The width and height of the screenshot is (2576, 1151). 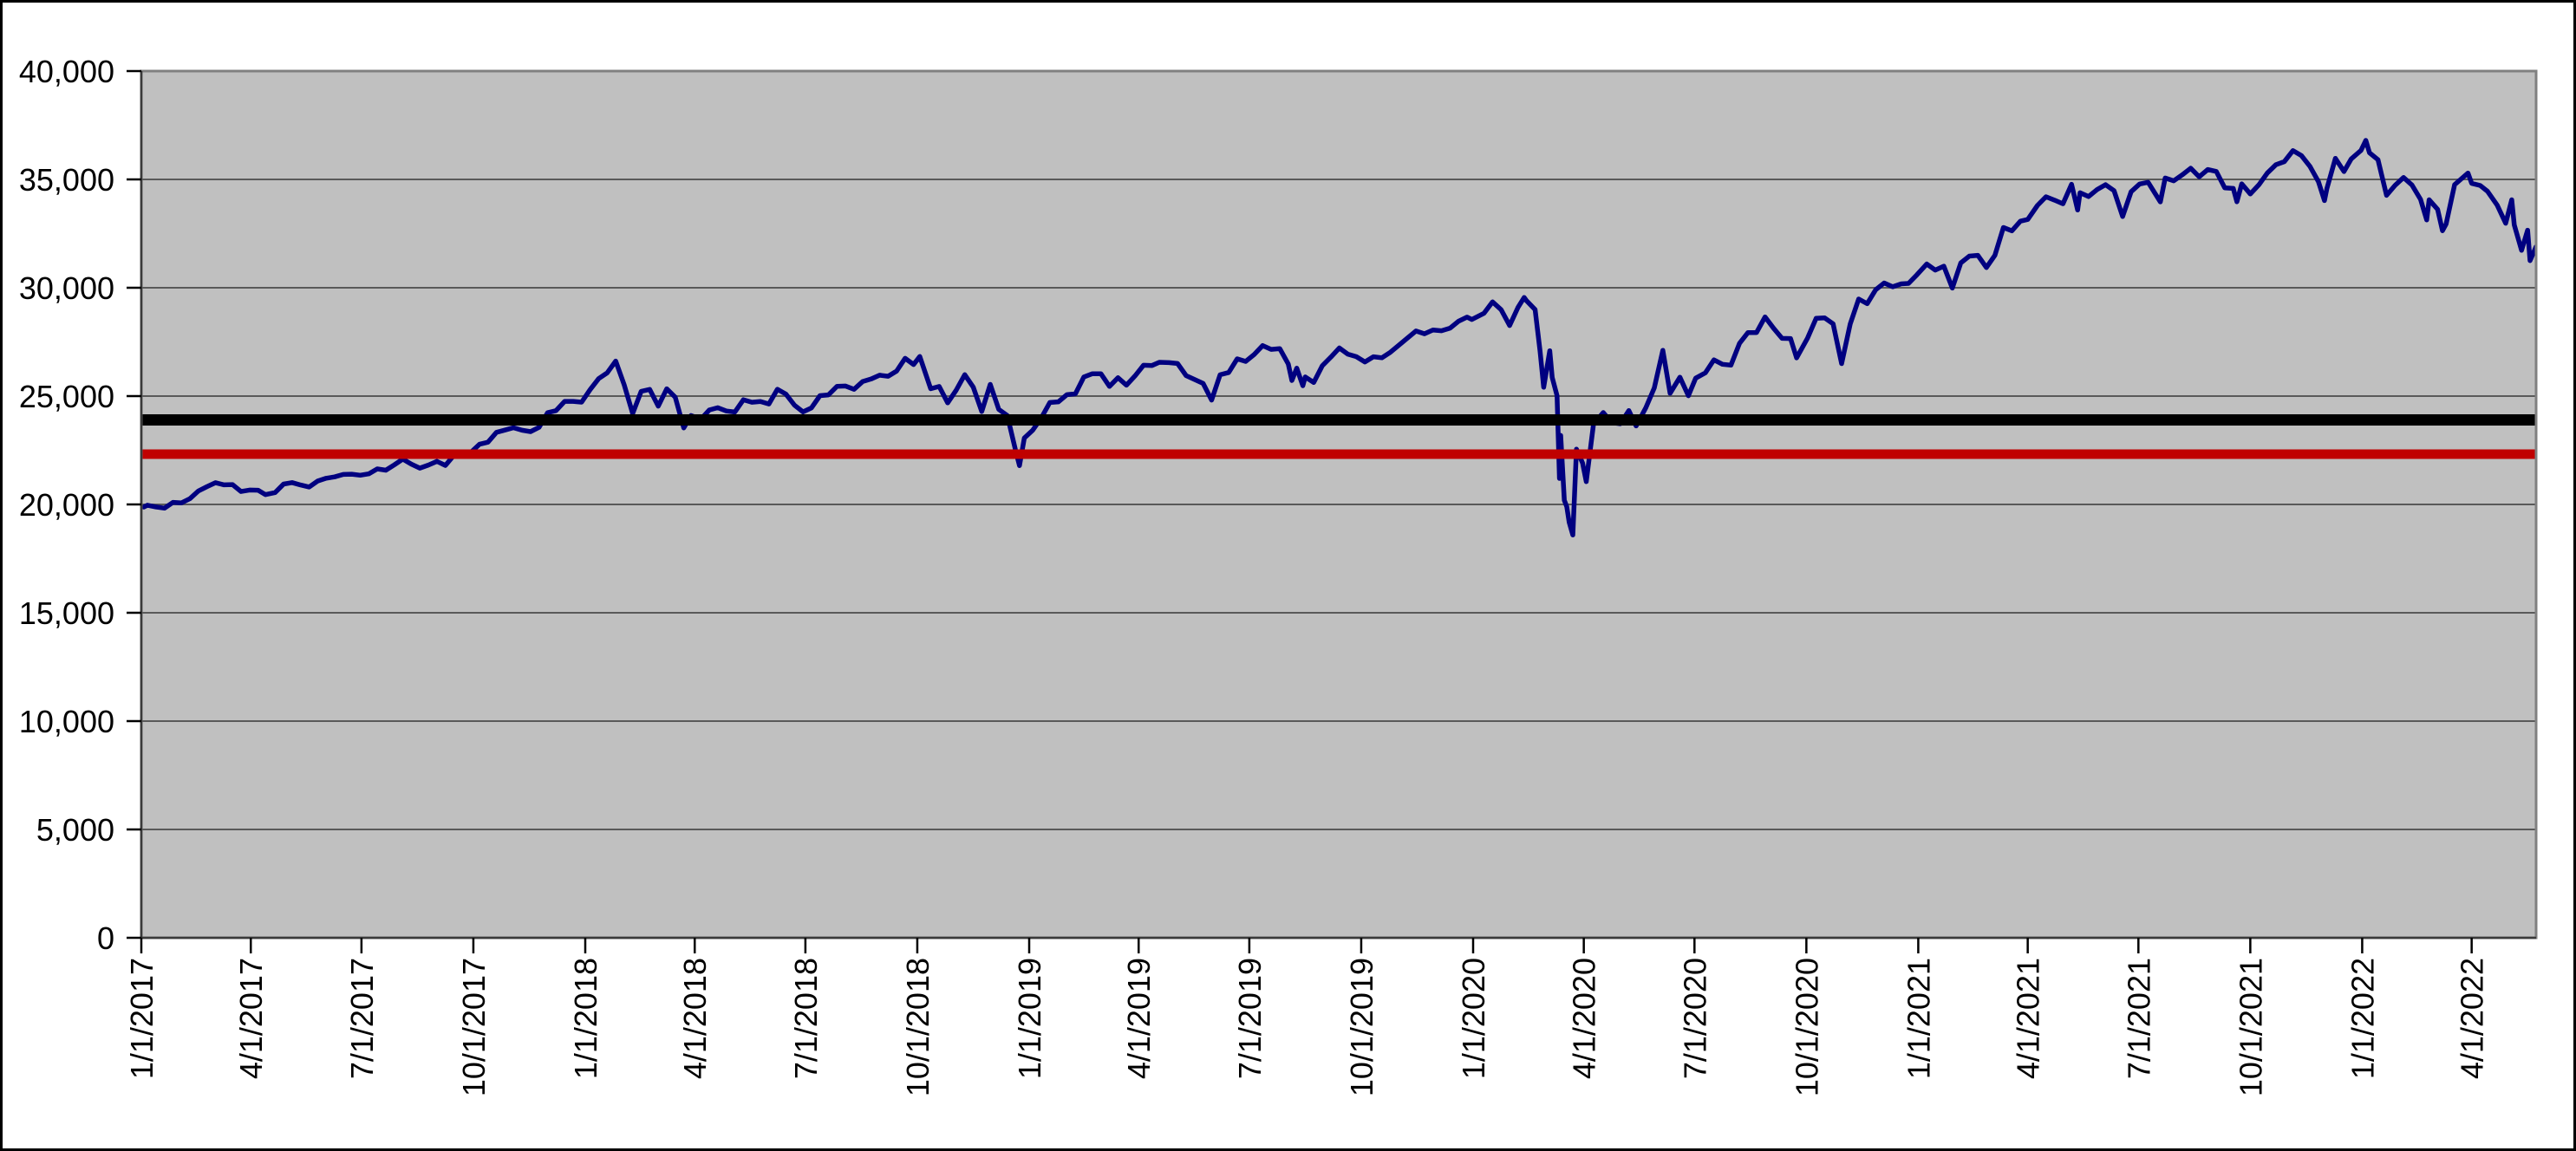 What do you see at coordinates (1250, 1018) in the screenshot?
I see `x-axis-label: 7/1/2019` at bounding box center [1250, 1018].